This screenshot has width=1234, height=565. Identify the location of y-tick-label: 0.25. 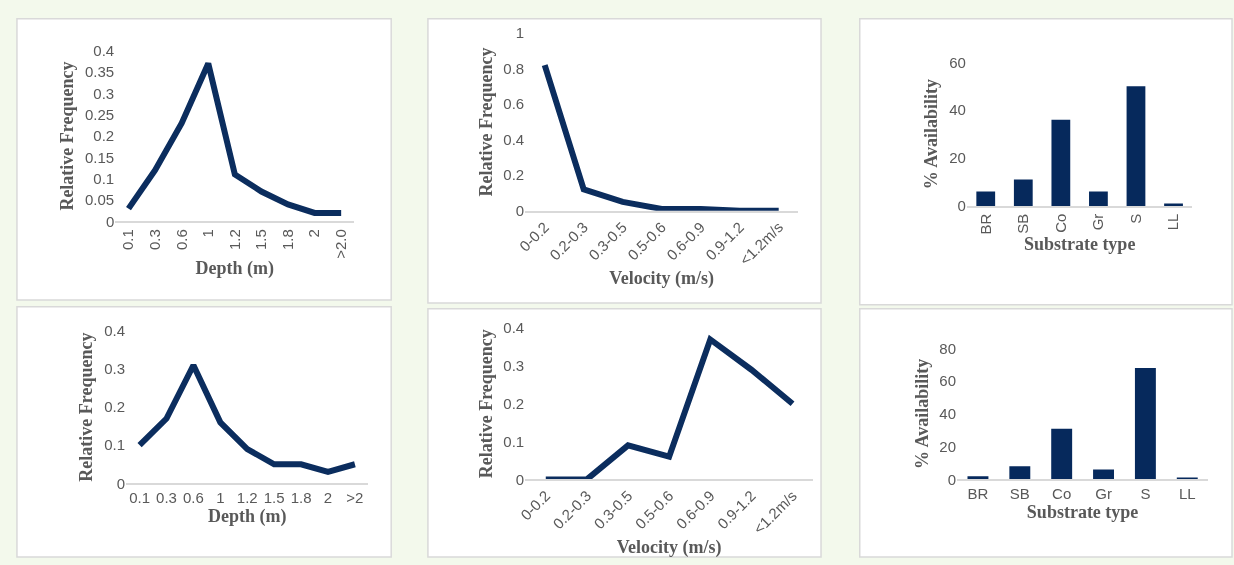
(100, 114).